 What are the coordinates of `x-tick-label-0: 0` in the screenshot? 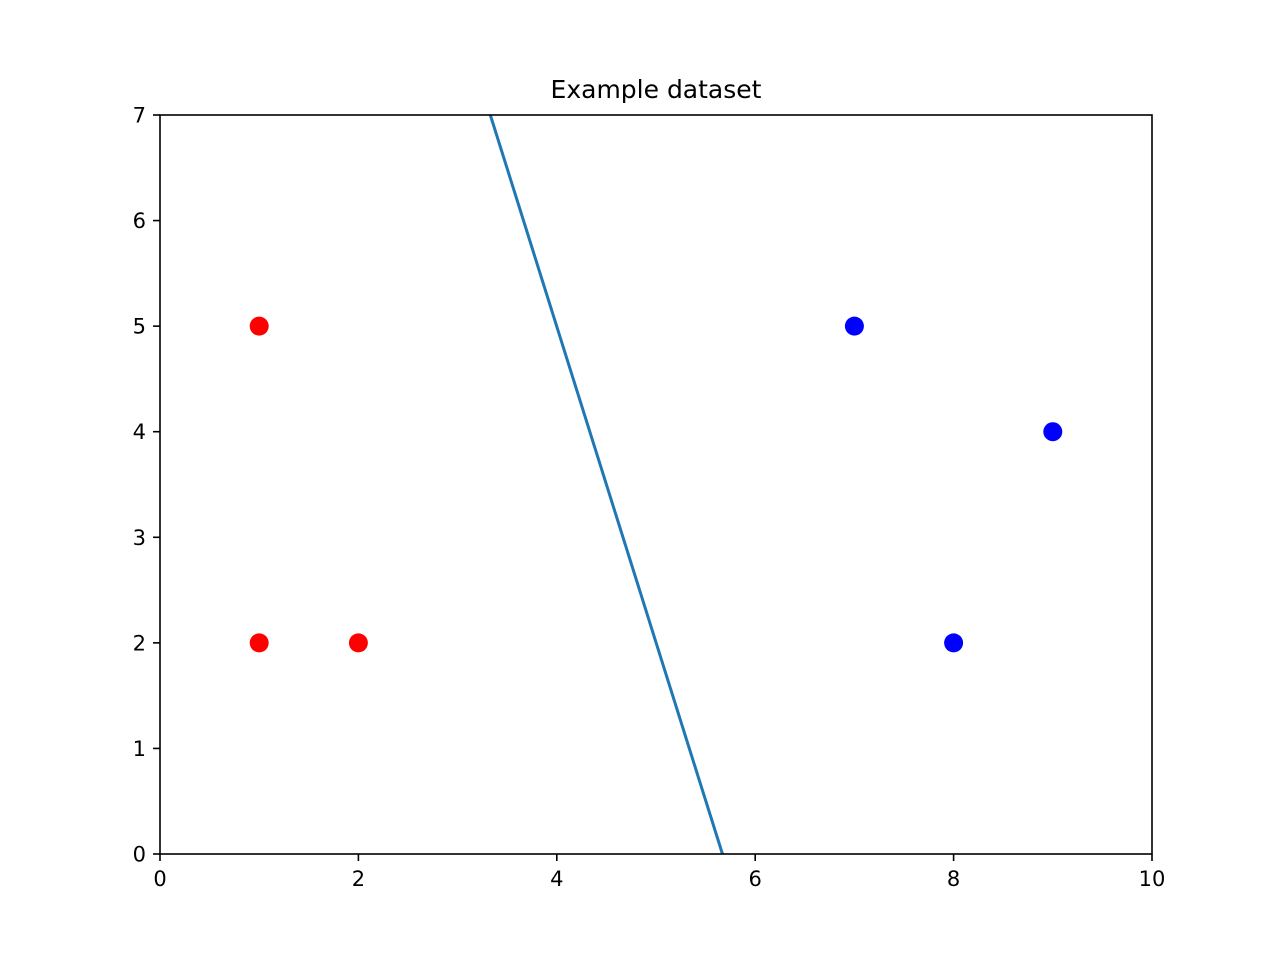 It's located at (159, 879).